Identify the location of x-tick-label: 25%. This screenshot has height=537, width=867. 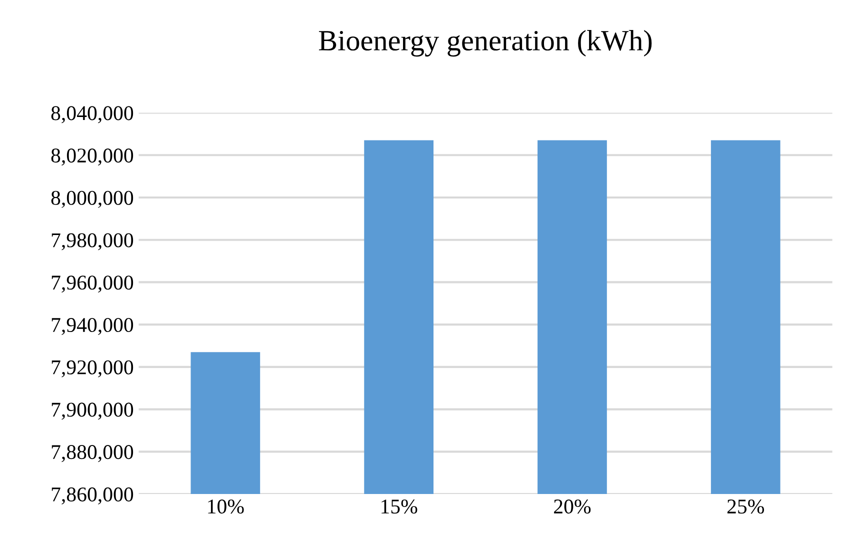
(745, 507).